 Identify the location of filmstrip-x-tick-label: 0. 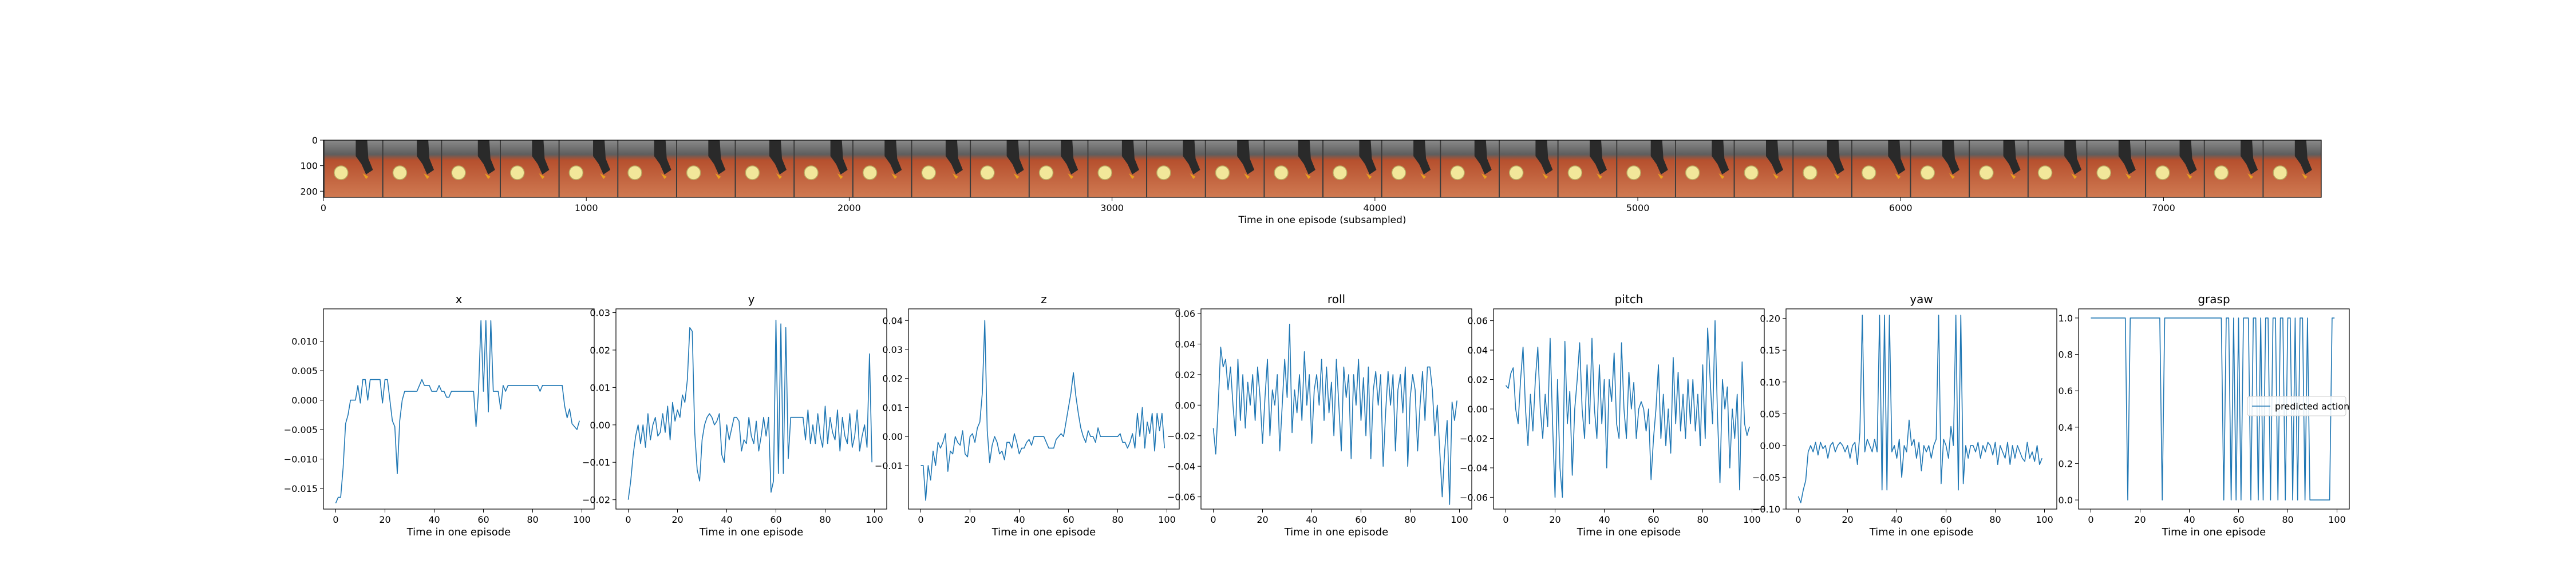
(323, 207).